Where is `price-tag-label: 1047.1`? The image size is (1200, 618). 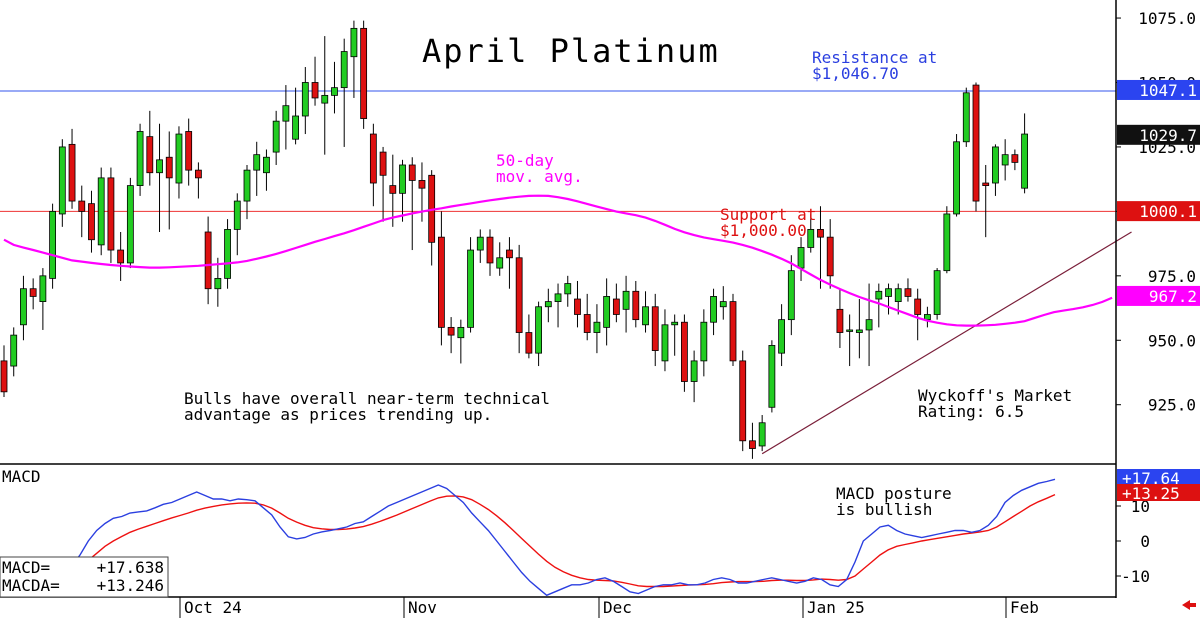 price-tag-label: 1047.1 is located at coordinates (1168, 90).